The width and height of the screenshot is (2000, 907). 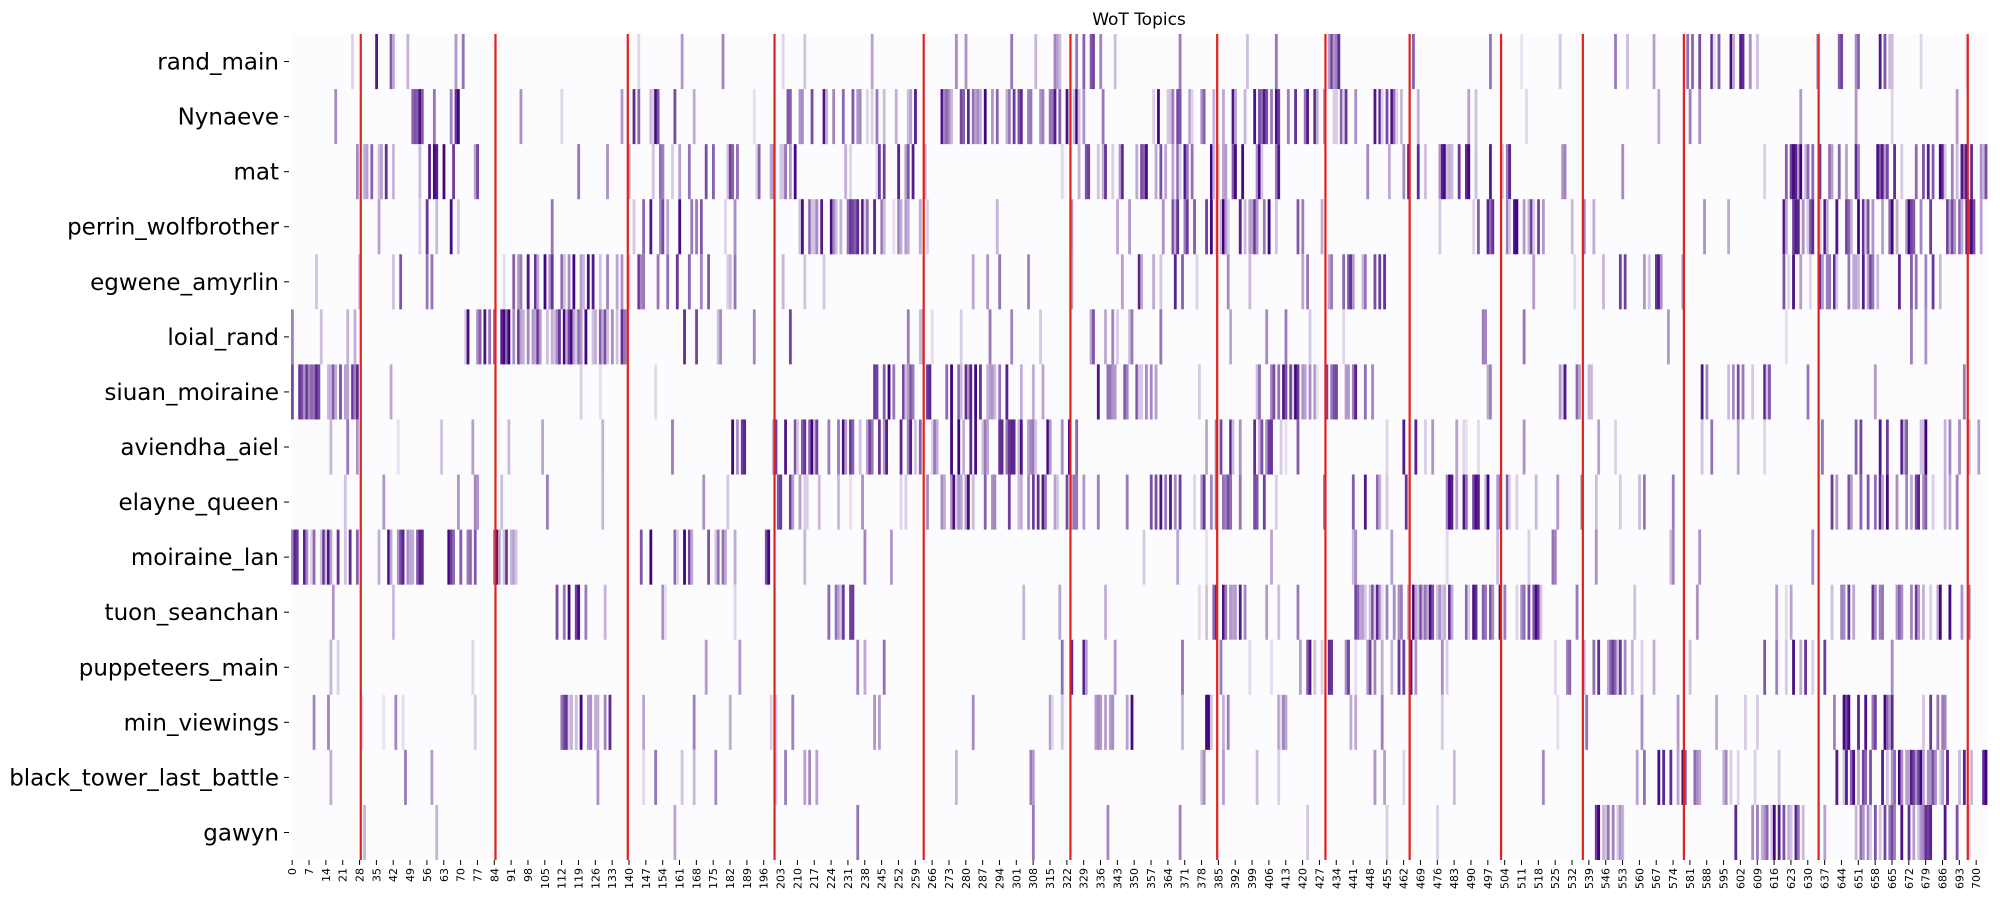 What do you see at coordinates (696, 878) in the screenshot?
I see `x-tick-label: 168` at bounding box center [696, 878].